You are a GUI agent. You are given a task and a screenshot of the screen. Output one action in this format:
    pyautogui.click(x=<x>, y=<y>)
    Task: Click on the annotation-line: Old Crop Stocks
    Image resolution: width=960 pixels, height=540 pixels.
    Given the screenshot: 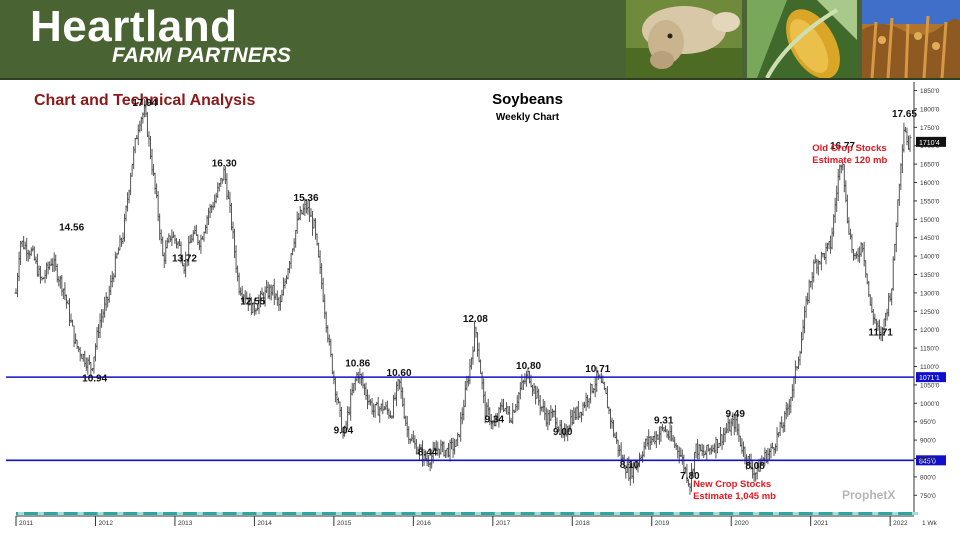 What is the action you would take?
    pyautogui.click(x=849, y=148)
    